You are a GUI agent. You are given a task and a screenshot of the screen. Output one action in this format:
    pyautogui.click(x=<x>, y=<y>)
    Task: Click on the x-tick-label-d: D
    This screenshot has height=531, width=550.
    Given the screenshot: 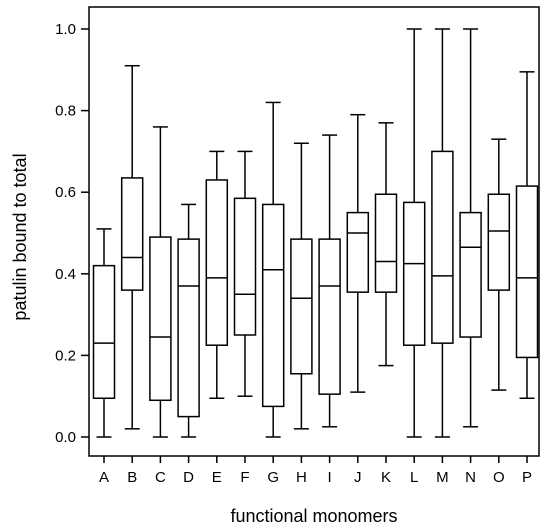 What is the action you would take?
    pyautogui.click(x=188, y=477)
    